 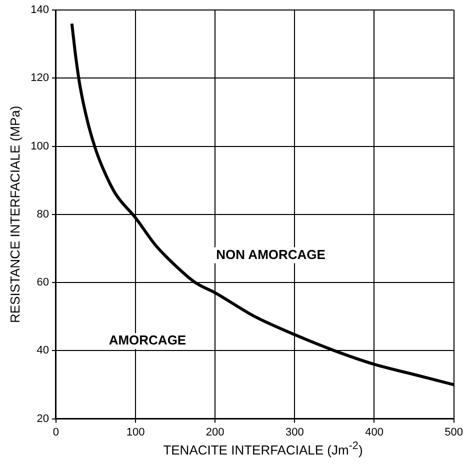 I want to click on x-tick-label: 0, so click(x=56, y=432).